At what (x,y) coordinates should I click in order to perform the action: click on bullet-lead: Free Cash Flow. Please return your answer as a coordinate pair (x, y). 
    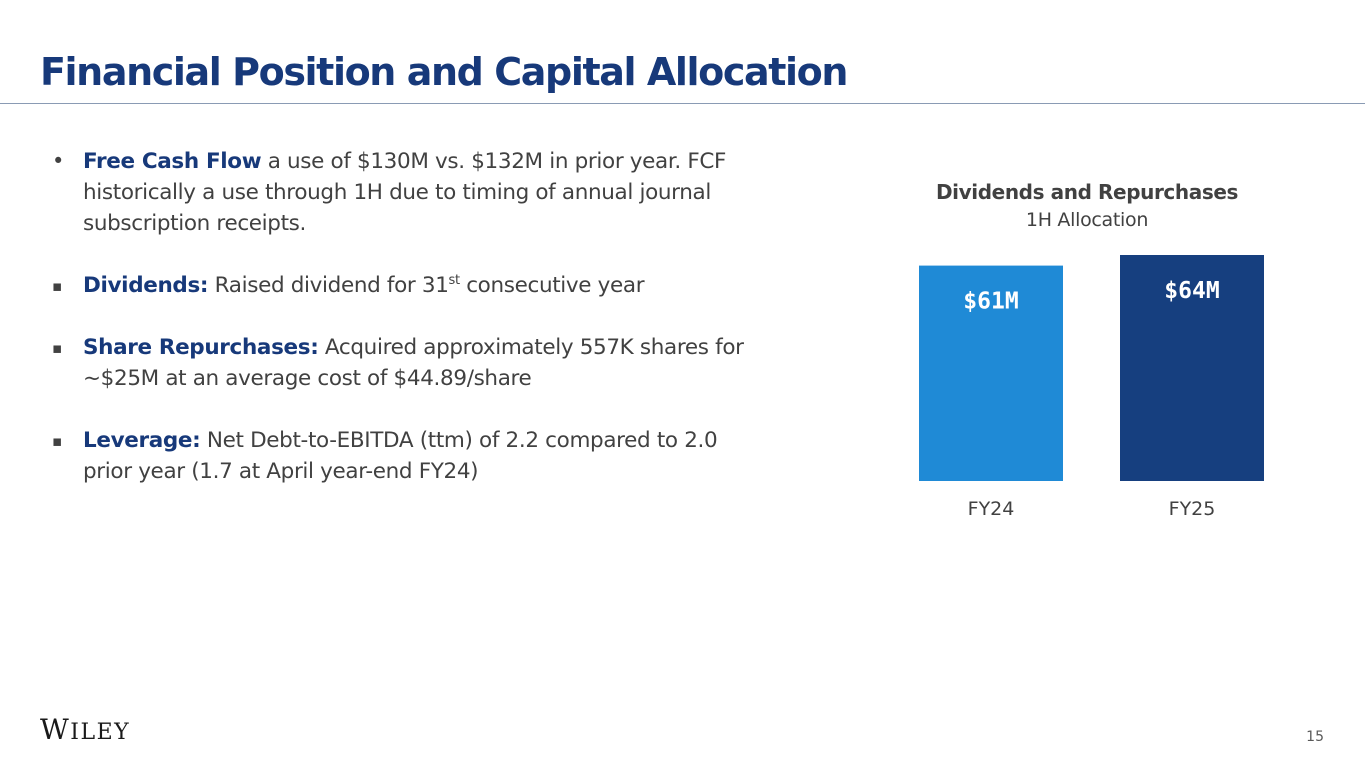
    Looking at the image, I should click on (172, 161).